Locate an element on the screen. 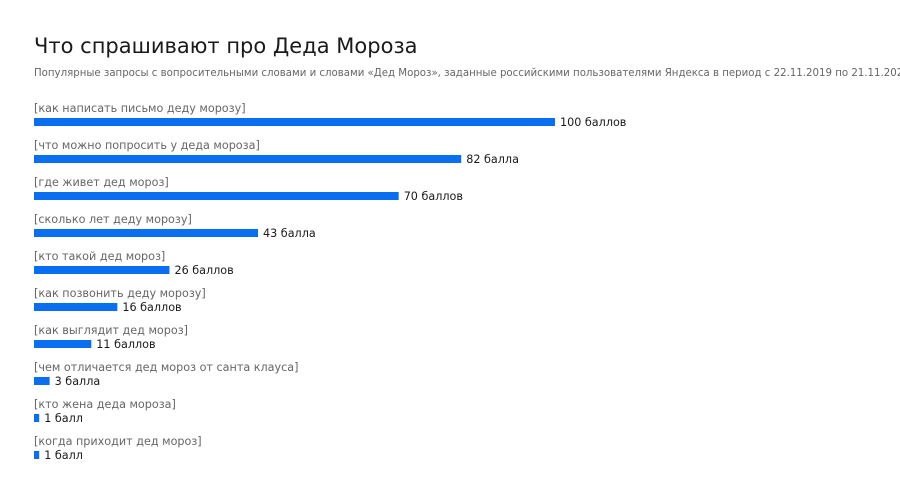  value-label: 100 баллов is located at coordinates (593, 122).